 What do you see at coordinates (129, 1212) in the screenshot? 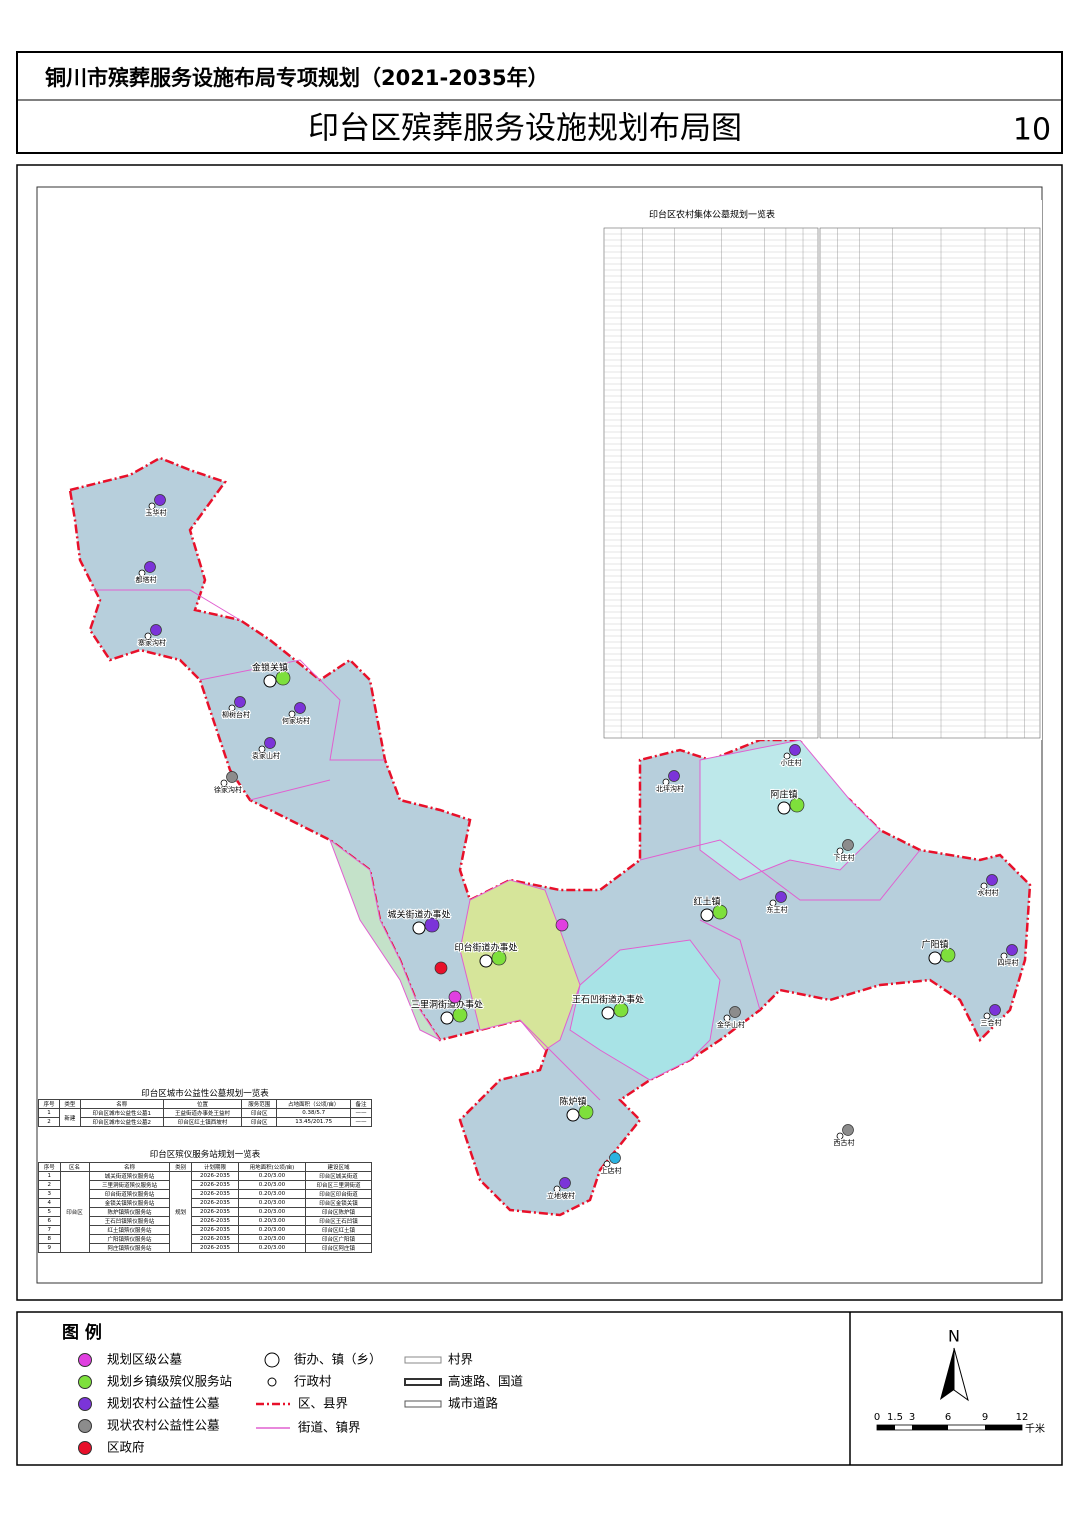
I see `table-cell: 陈炉镇殡仪服务站` at bounding box center [129, 1212].